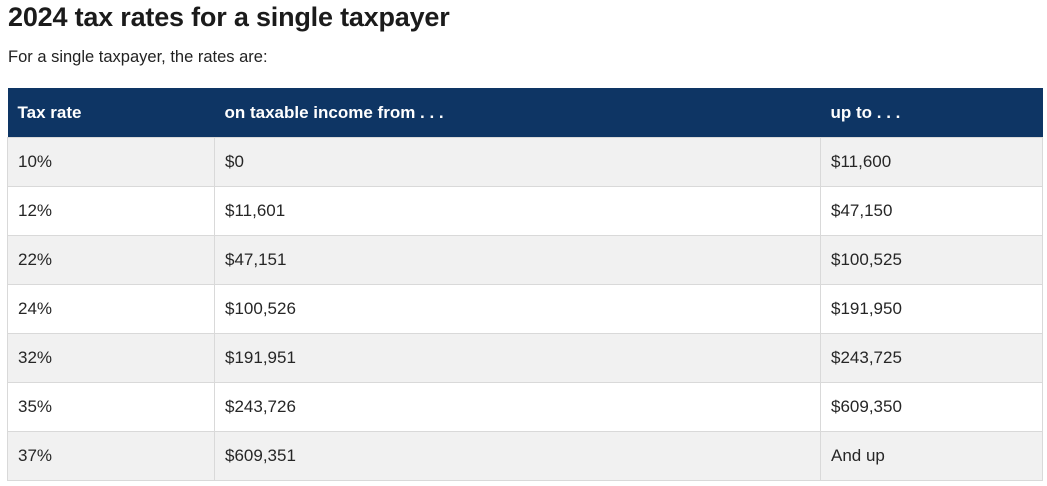 The image size is (1047, 486). Describe the element at coordinates (517, 113) in the screenshot. I see `column-header-income-from: on taxable income from . . .` at that location.